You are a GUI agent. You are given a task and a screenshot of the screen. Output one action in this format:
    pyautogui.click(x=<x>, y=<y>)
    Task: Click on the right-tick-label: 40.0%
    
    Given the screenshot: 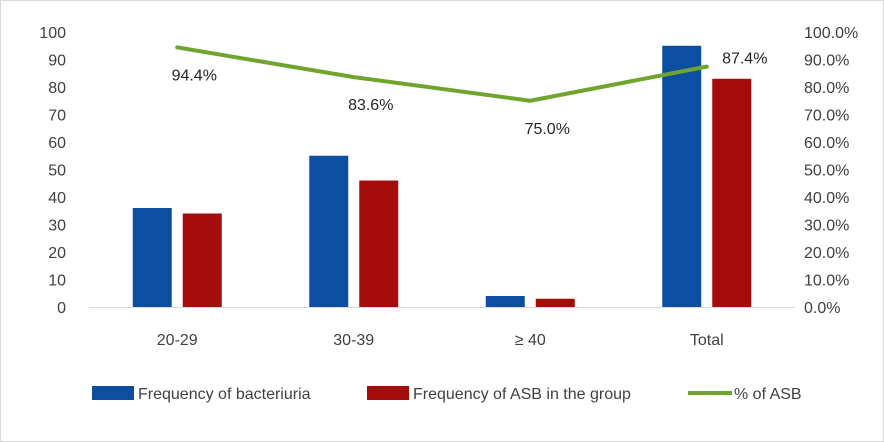 What is the action you would take?
    pyautogui.click(x=826, y=198)
    